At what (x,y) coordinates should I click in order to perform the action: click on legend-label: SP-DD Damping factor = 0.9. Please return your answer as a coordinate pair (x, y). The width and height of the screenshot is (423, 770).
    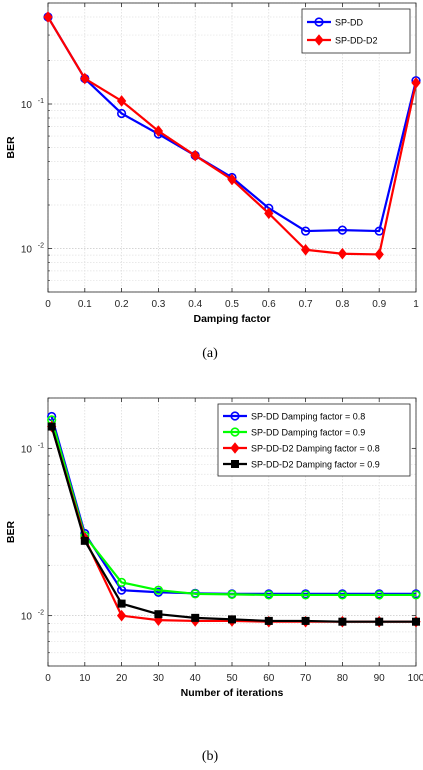
    Looking at the image, I should click on (308, 433).